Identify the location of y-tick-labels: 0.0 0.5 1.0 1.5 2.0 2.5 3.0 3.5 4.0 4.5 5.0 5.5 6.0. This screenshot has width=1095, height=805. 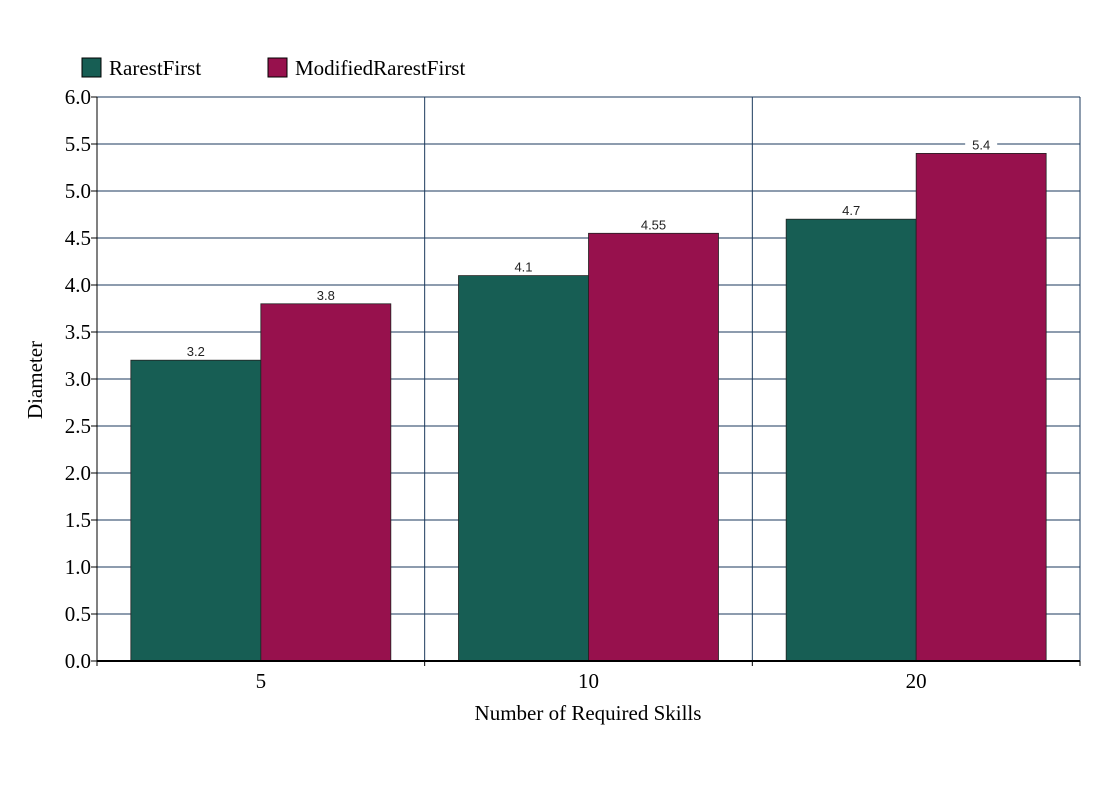
(78, 379).